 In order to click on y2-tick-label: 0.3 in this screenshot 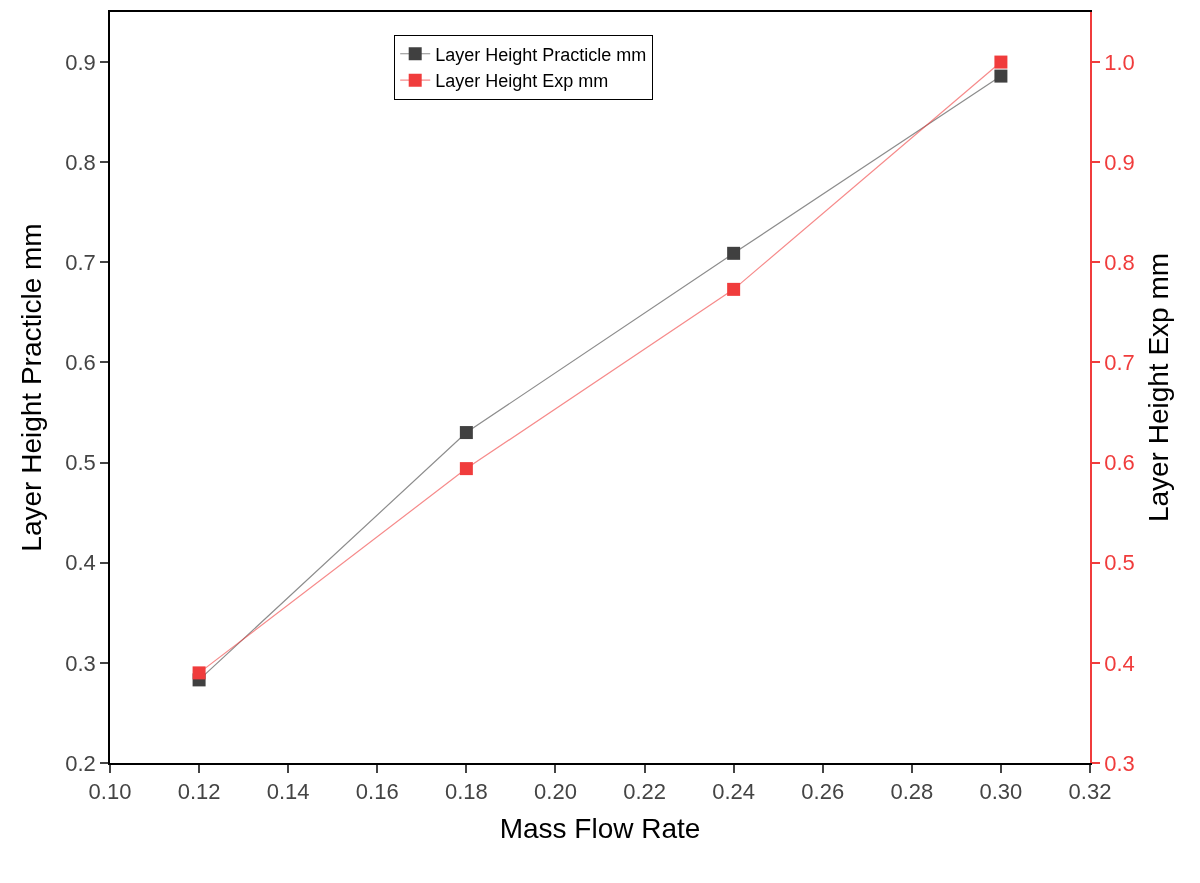, I will do `click(1119, 763)`.